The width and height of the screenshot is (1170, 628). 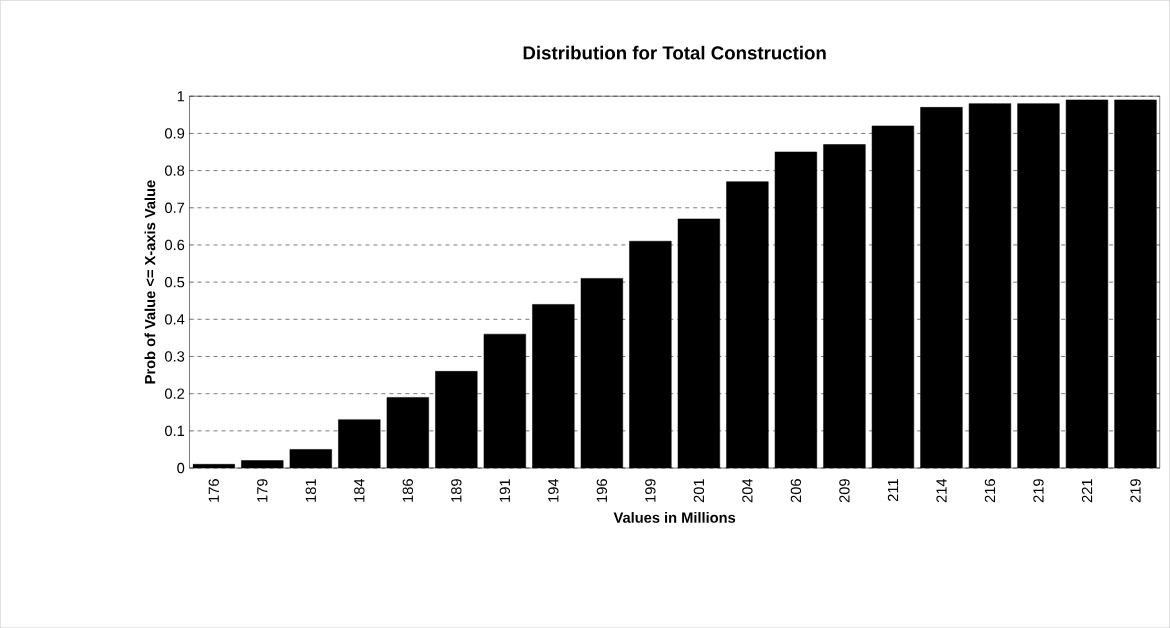 What do you see at coordinates (181, 468) in the screenshot?
I see `y-tick-label: 0` at bounding box center [181, 468].